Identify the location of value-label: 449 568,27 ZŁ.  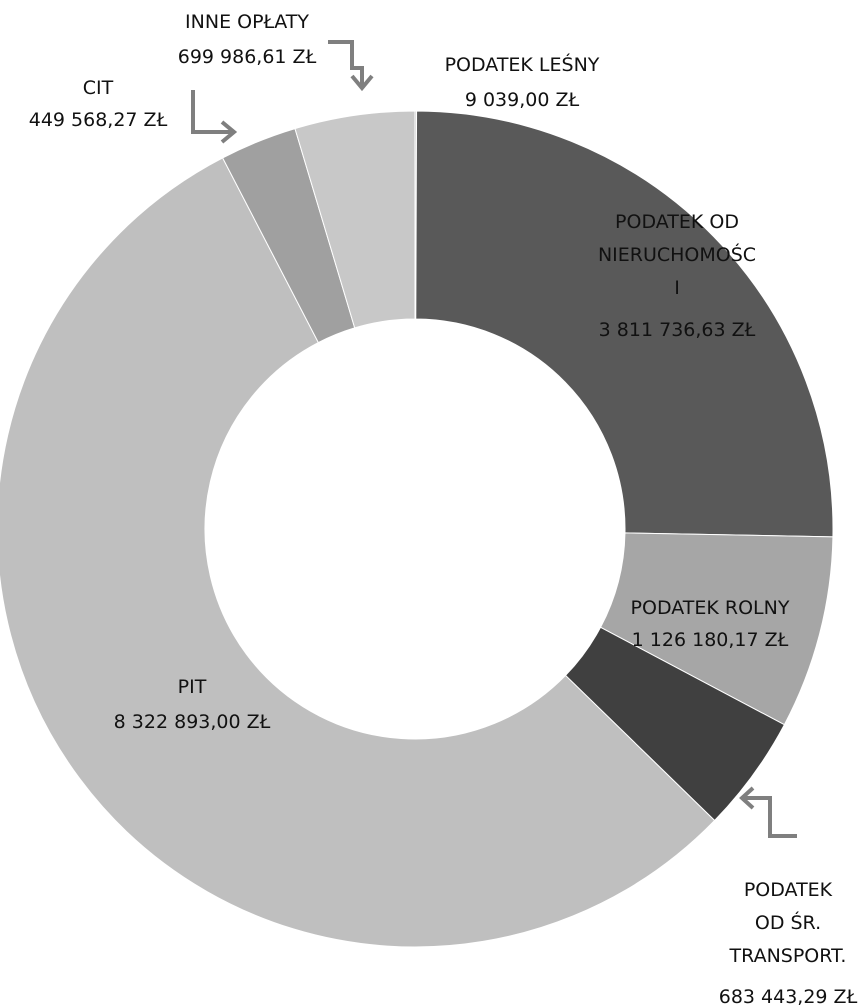
(98, 120).